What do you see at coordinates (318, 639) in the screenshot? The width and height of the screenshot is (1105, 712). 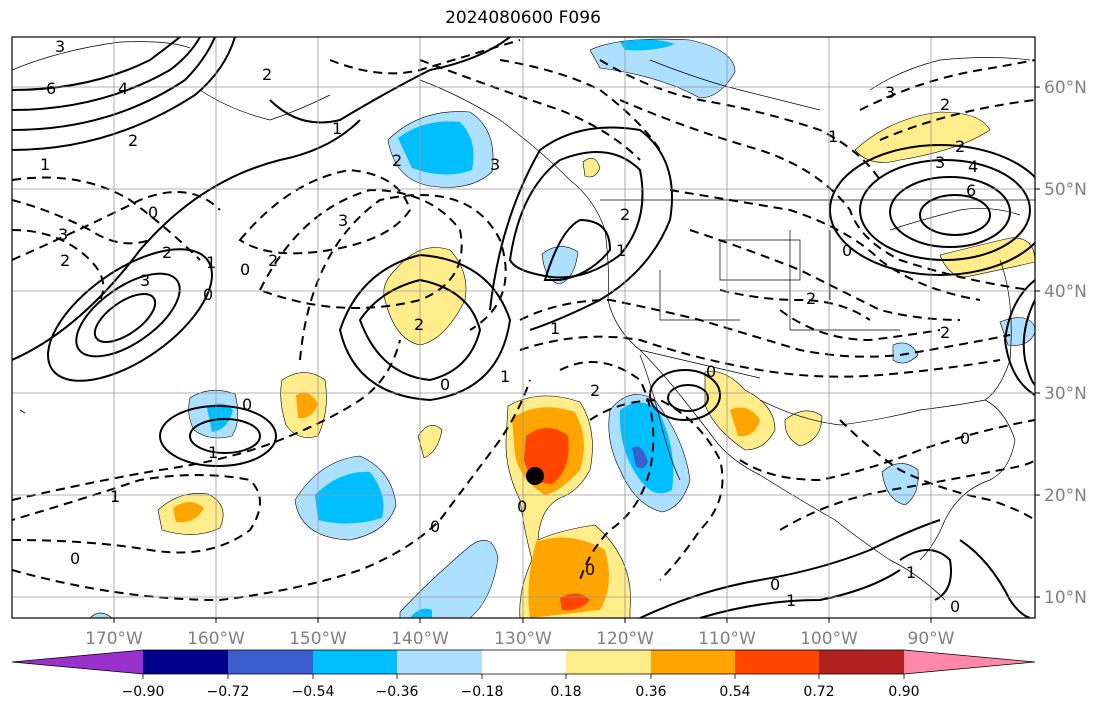 I see `lon-label: 150°W` at bounding box center [318, 639].